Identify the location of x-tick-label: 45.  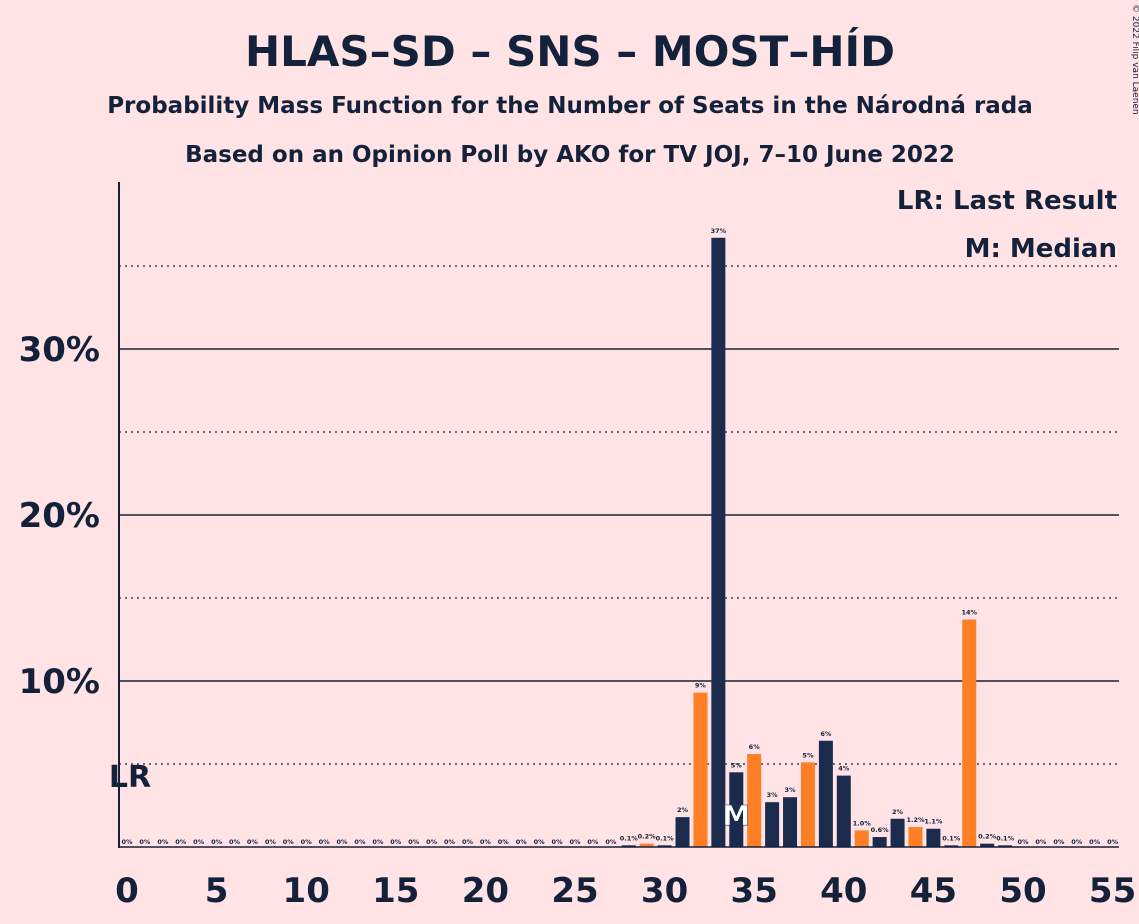
(933, 891).